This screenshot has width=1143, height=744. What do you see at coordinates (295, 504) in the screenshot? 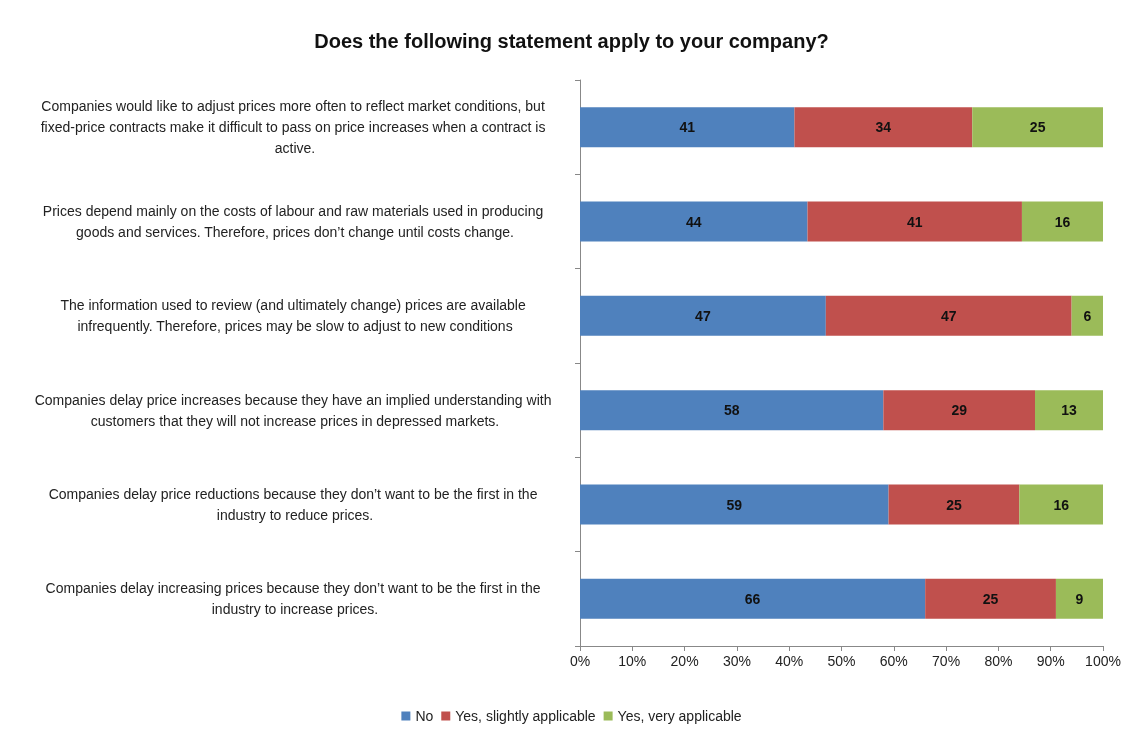
I see `y-tick-label: Companies delay price reductions because they don’t want to be the first in the industry to reduce prices.` at bounding box center [295, 504].